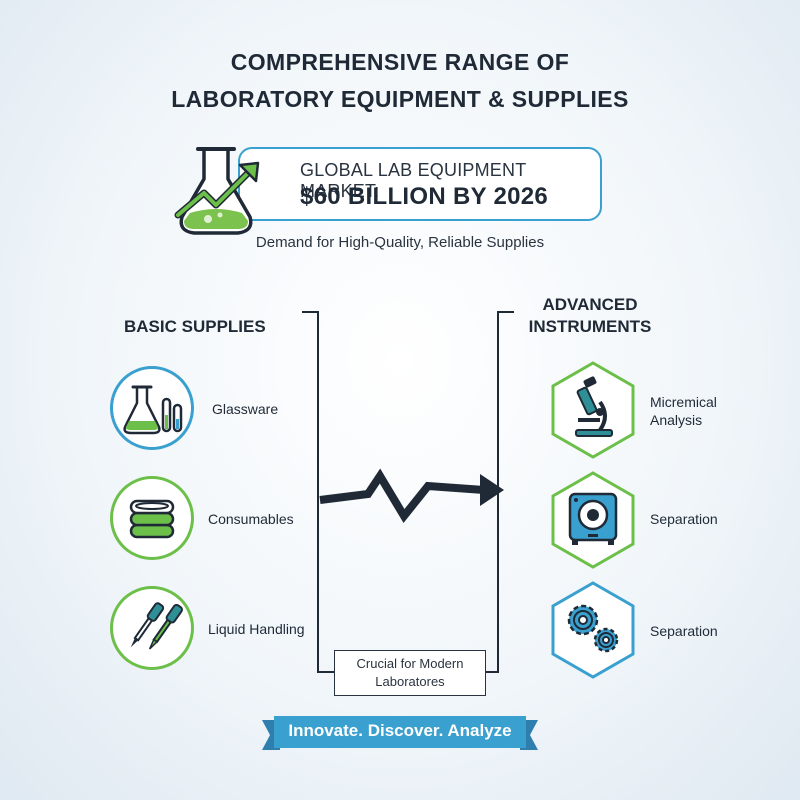 Image resolution: width=800 pixels, height=800 pixels. Describe the element at coordinates (410, 681) in the screenshot. I see `footer-note-line-2: Laboratores` at that location.